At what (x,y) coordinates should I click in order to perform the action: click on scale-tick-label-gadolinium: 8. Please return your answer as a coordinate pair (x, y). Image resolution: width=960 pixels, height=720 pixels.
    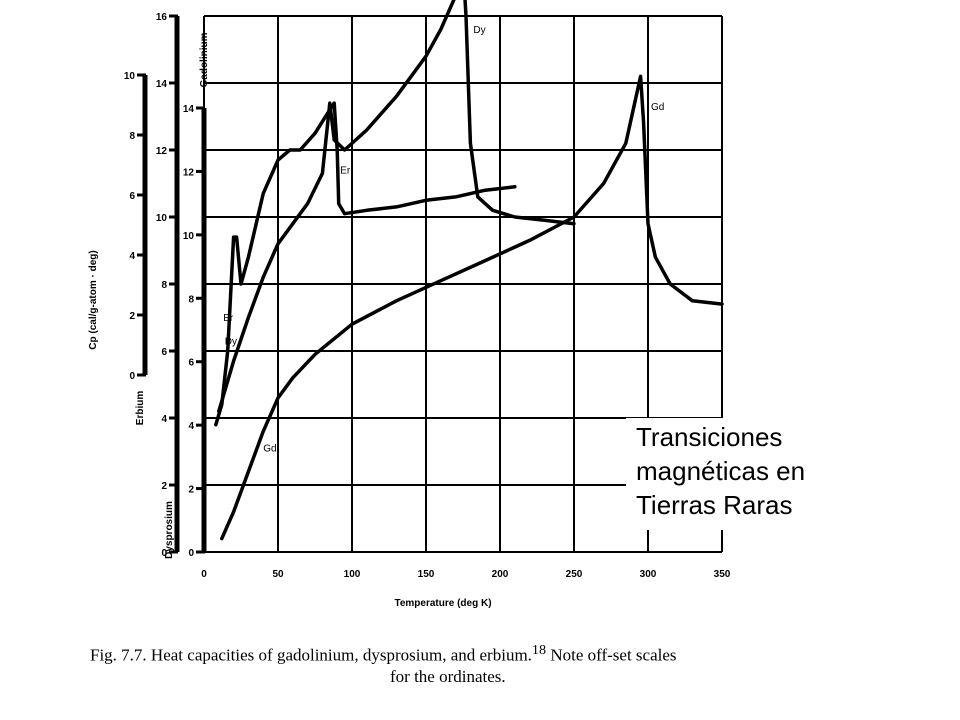
    Looking at the image, I should click on (164, 285).